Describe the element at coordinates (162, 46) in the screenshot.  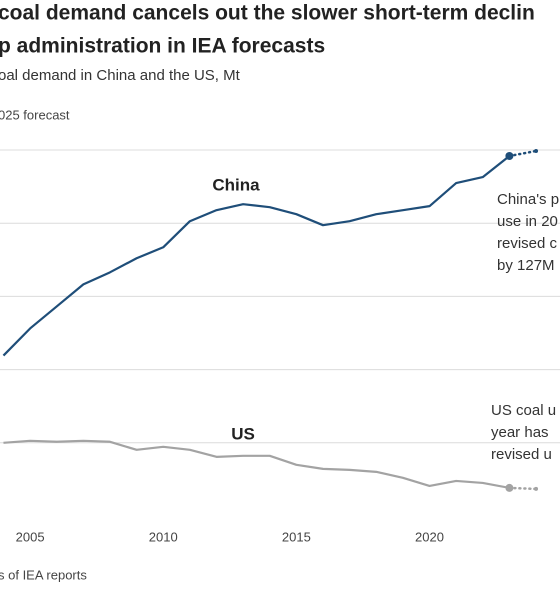
I see `title-line: p administration in IEA forecasts` at that location.